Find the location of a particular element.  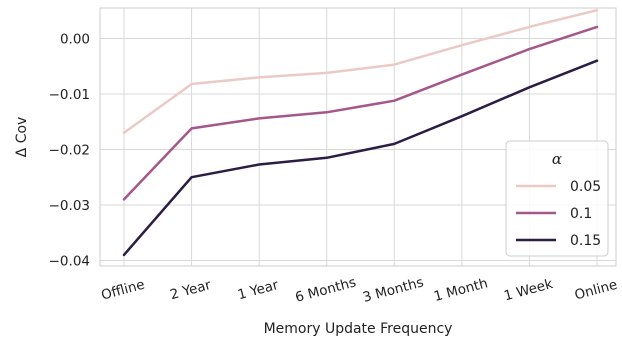

legend-label-0.05: 0.05 is located at coordinates (585, 187).